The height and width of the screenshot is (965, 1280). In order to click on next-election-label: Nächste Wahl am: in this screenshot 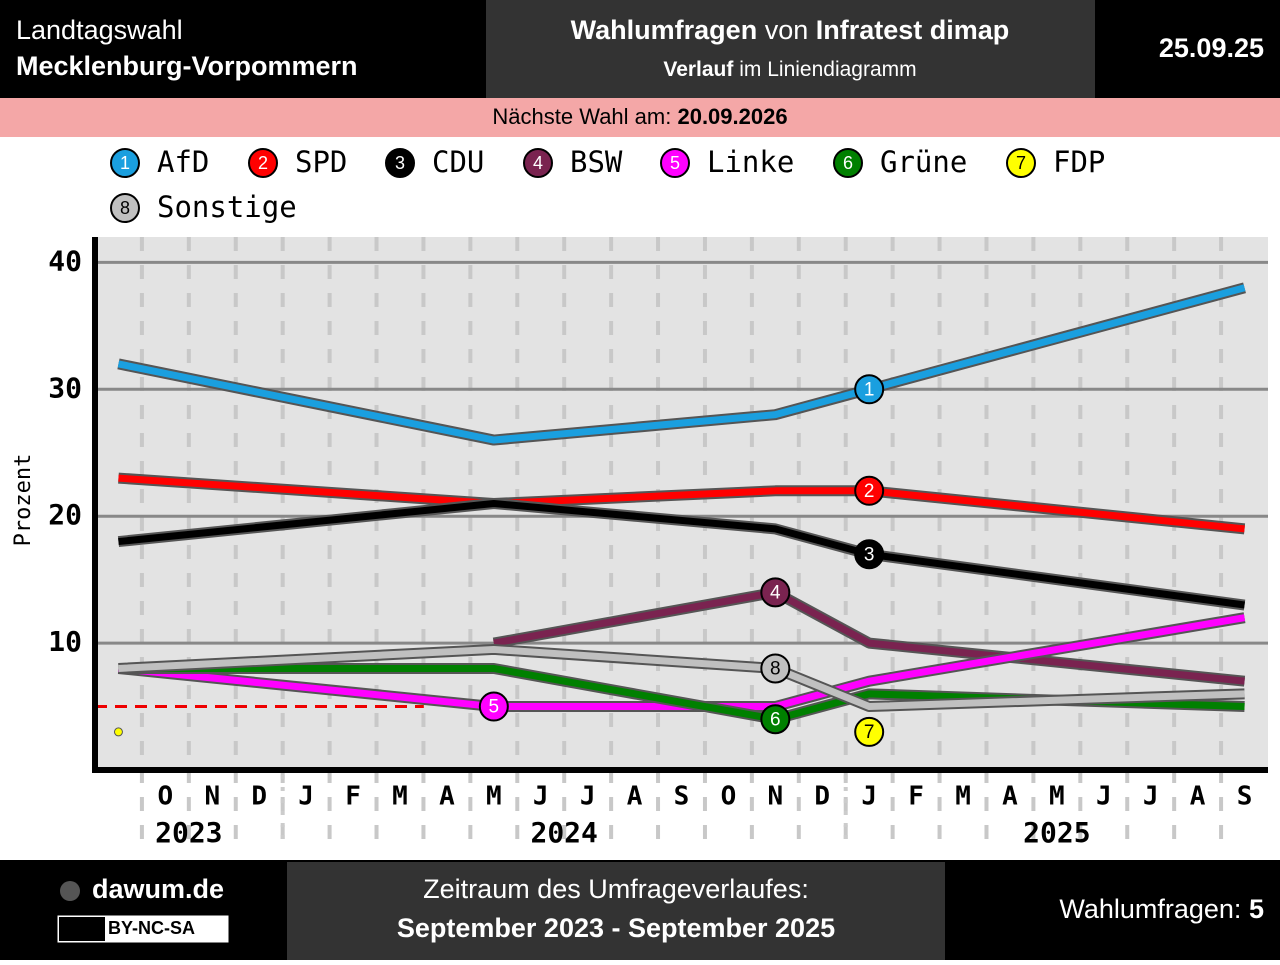, I will do `click(581, 116)`.